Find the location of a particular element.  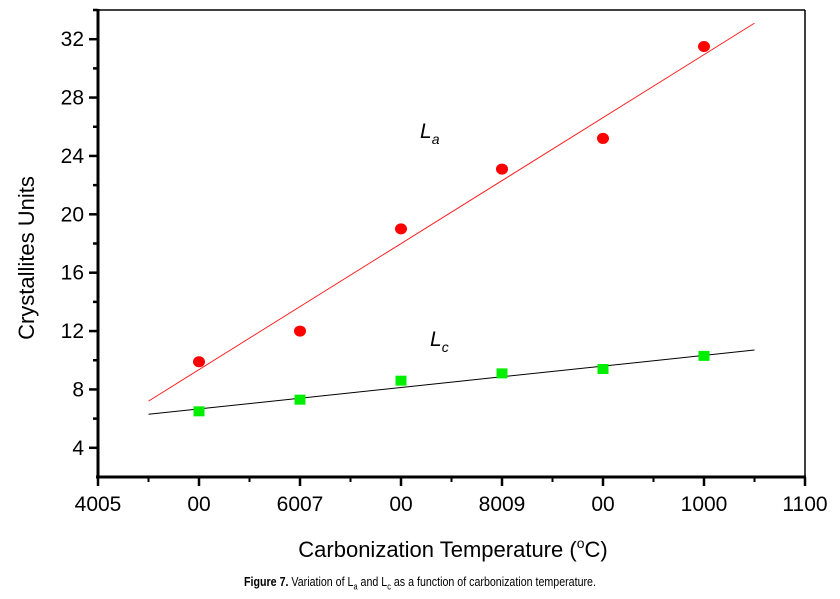

y-tick-label: 8 is located at coordinates (78, 389).